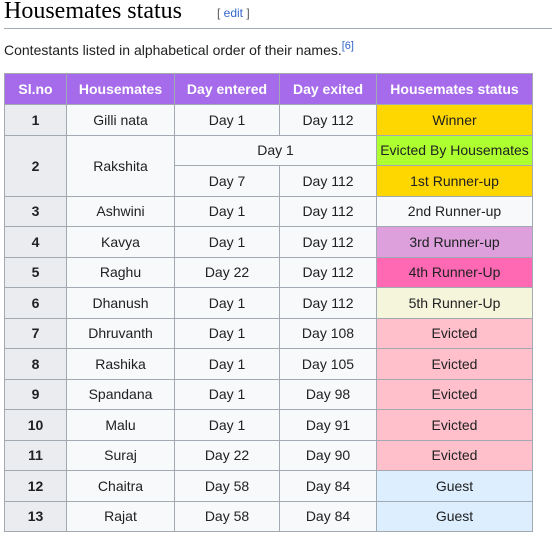 The height and width of the screenshot is (540, 552). Describe the element at coordinates (35, 89) in the screenshot. I see `header-slno: Sl.no` at that location.